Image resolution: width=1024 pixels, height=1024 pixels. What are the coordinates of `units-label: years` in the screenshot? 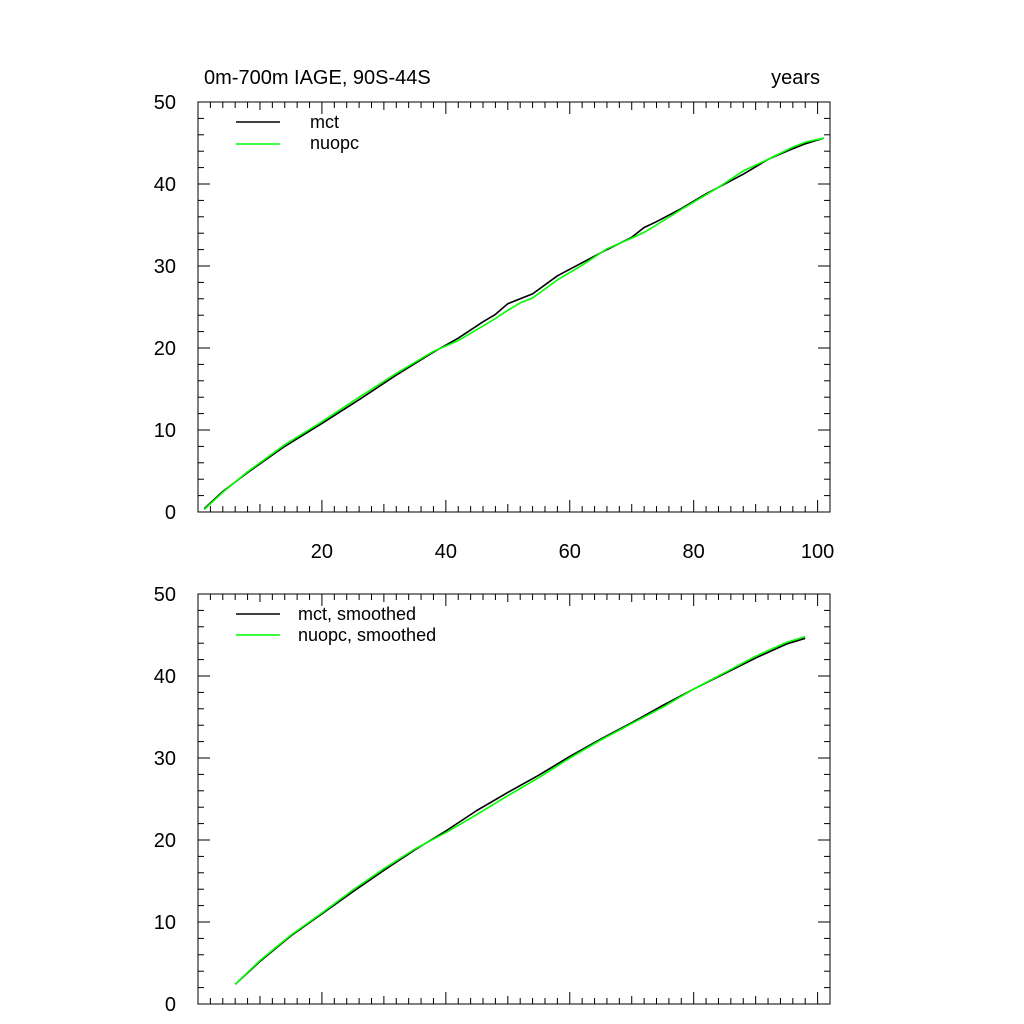 It's located at (795, 78).